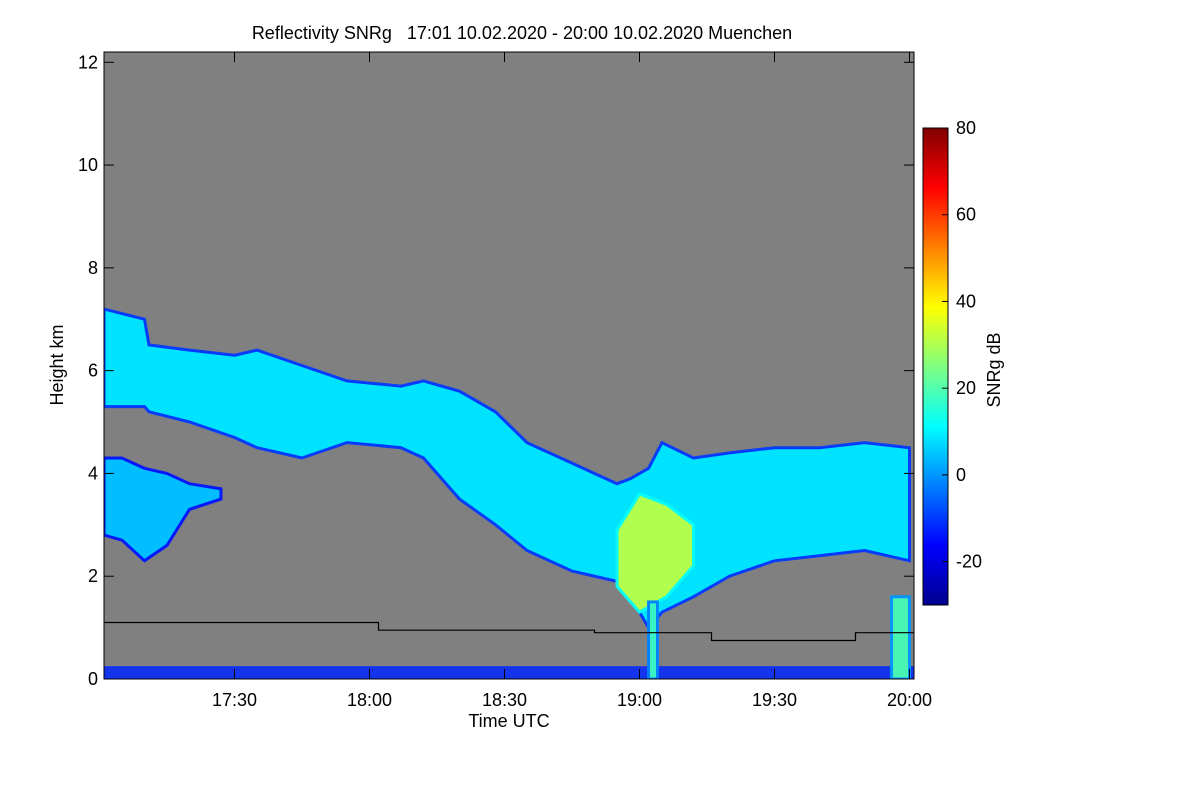 Image resolution: width=1200 pixels, height=800 pixels. I want to click on boundary-line, so click(509, 631).